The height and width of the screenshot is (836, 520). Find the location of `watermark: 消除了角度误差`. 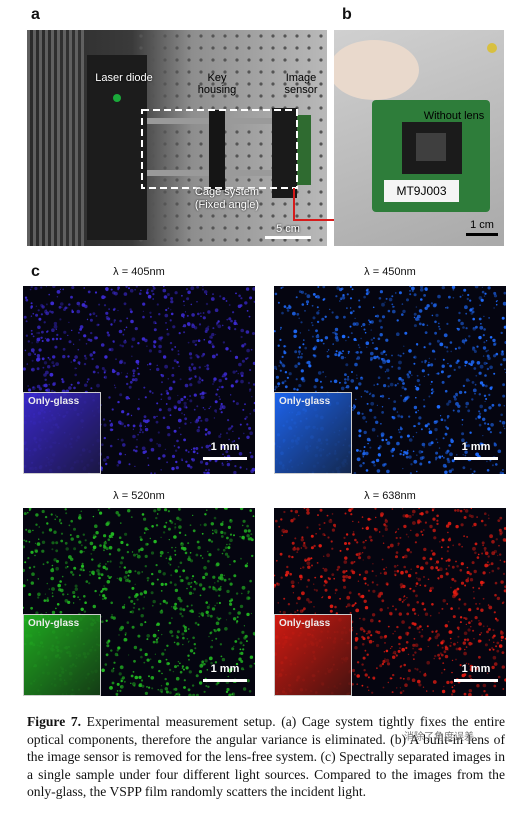

watermark: 消除了角度误差 is located at coordinates (439, 737).